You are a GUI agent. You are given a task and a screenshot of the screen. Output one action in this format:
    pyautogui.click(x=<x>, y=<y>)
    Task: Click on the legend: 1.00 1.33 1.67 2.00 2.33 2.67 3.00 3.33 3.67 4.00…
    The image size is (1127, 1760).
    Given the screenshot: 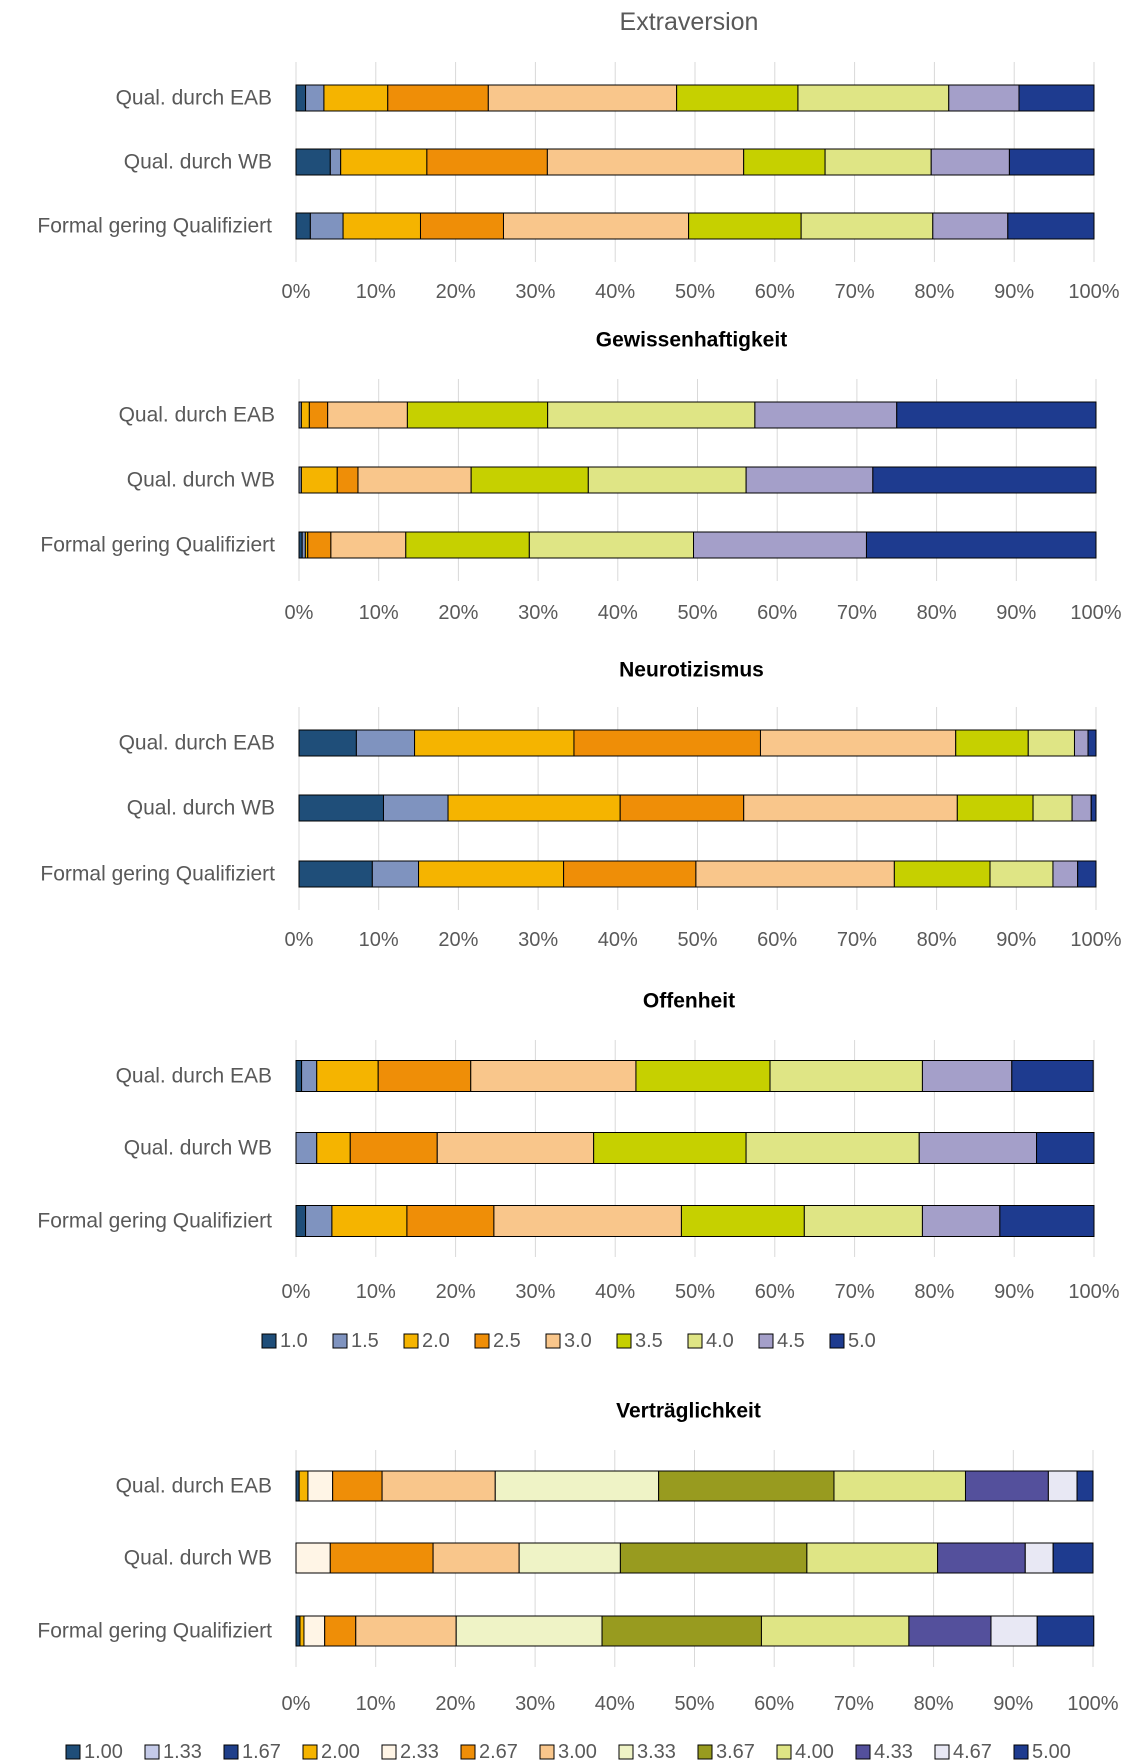 What is the action you would take?
    pyautogui.click(x=568, y=1750)
    